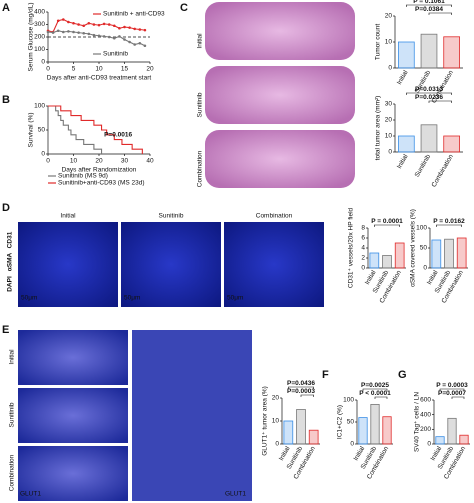  Describe the element at coordinates (274, 216) in the screenshot. I see `column-label: Combination` at that location.